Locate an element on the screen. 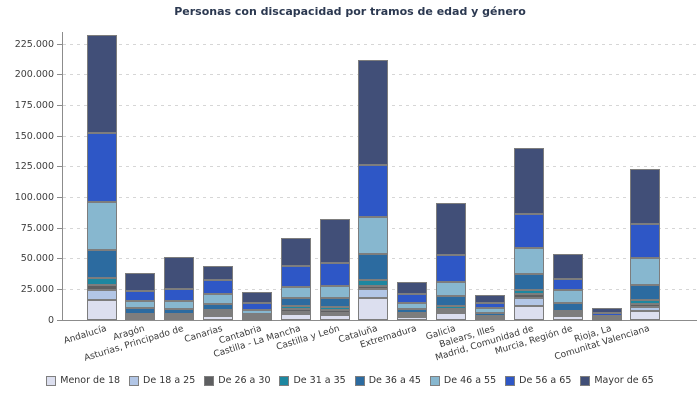  legend-item-de-31-a-35: De 31 a 35 is located at coordinates (312, 380).